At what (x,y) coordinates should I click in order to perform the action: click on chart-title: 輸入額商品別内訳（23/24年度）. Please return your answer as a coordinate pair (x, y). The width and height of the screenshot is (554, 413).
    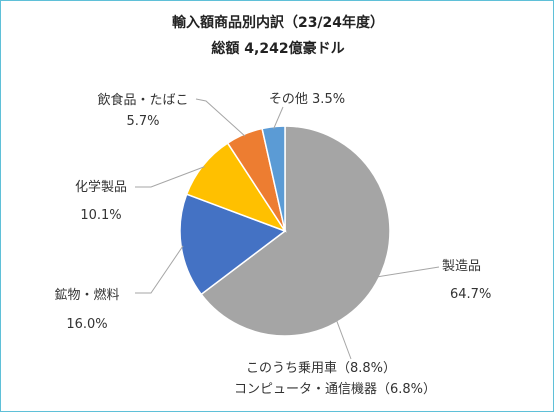
    Looking at the image, I should click on (278, 22).